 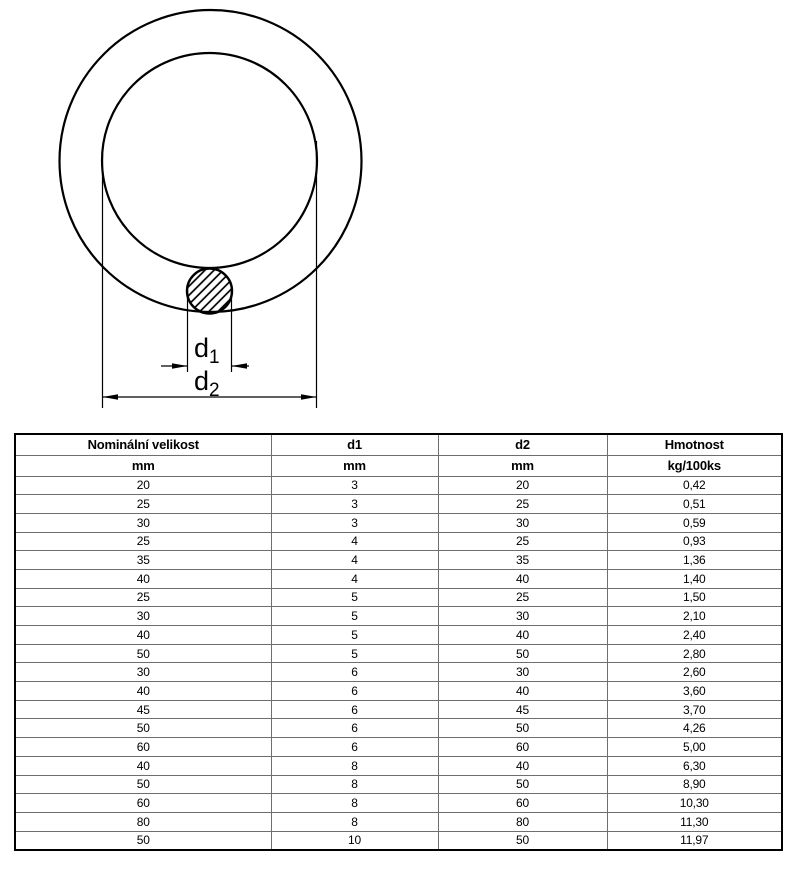 What do you see at coordinates (694, 465) in the screenshot?
I see `unit-weight: kg/100ks` at bounding box center [694, 465].